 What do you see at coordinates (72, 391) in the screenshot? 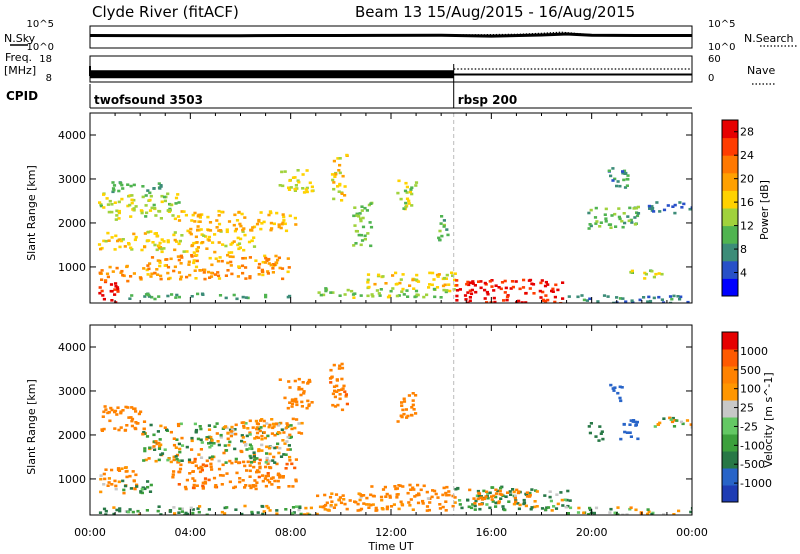
I see `velocity-ytick-label: 3000` at bounding box center [72, 391].